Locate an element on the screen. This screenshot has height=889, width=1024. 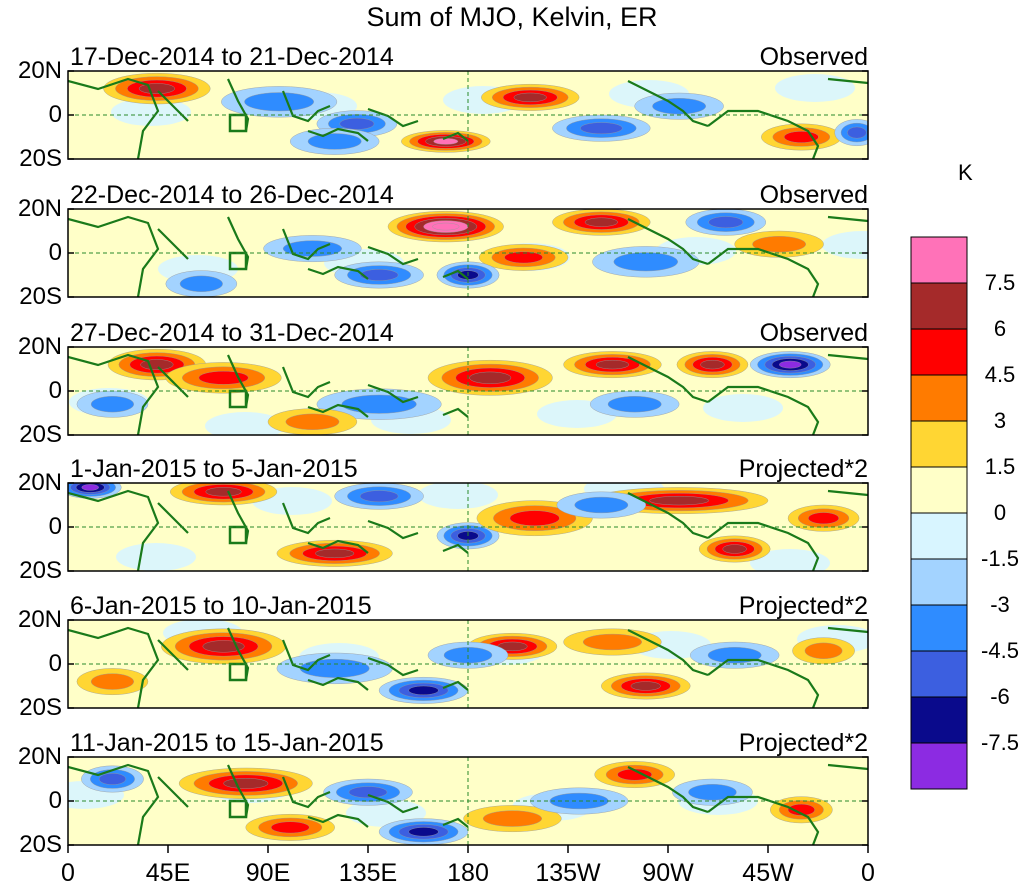
panel-date-range: 1-Jan-2015 to 5-Jan-2015 is located at coordinates (214, 469).